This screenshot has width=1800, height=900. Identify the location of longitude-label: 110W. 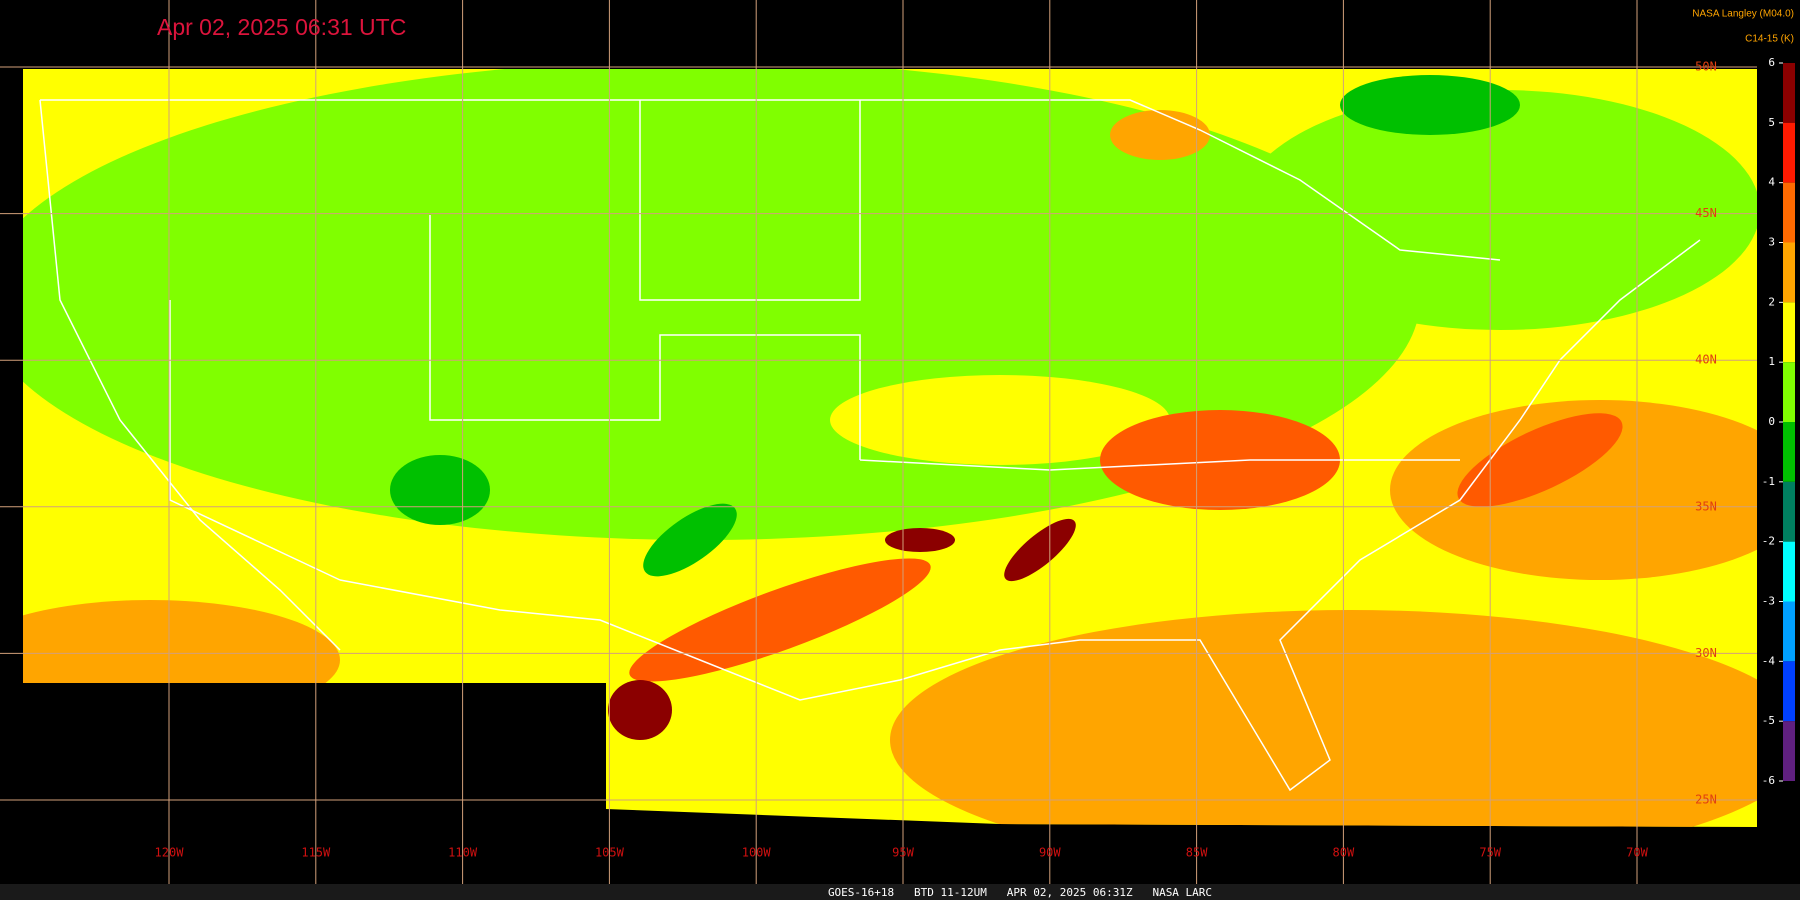
(463, 853).